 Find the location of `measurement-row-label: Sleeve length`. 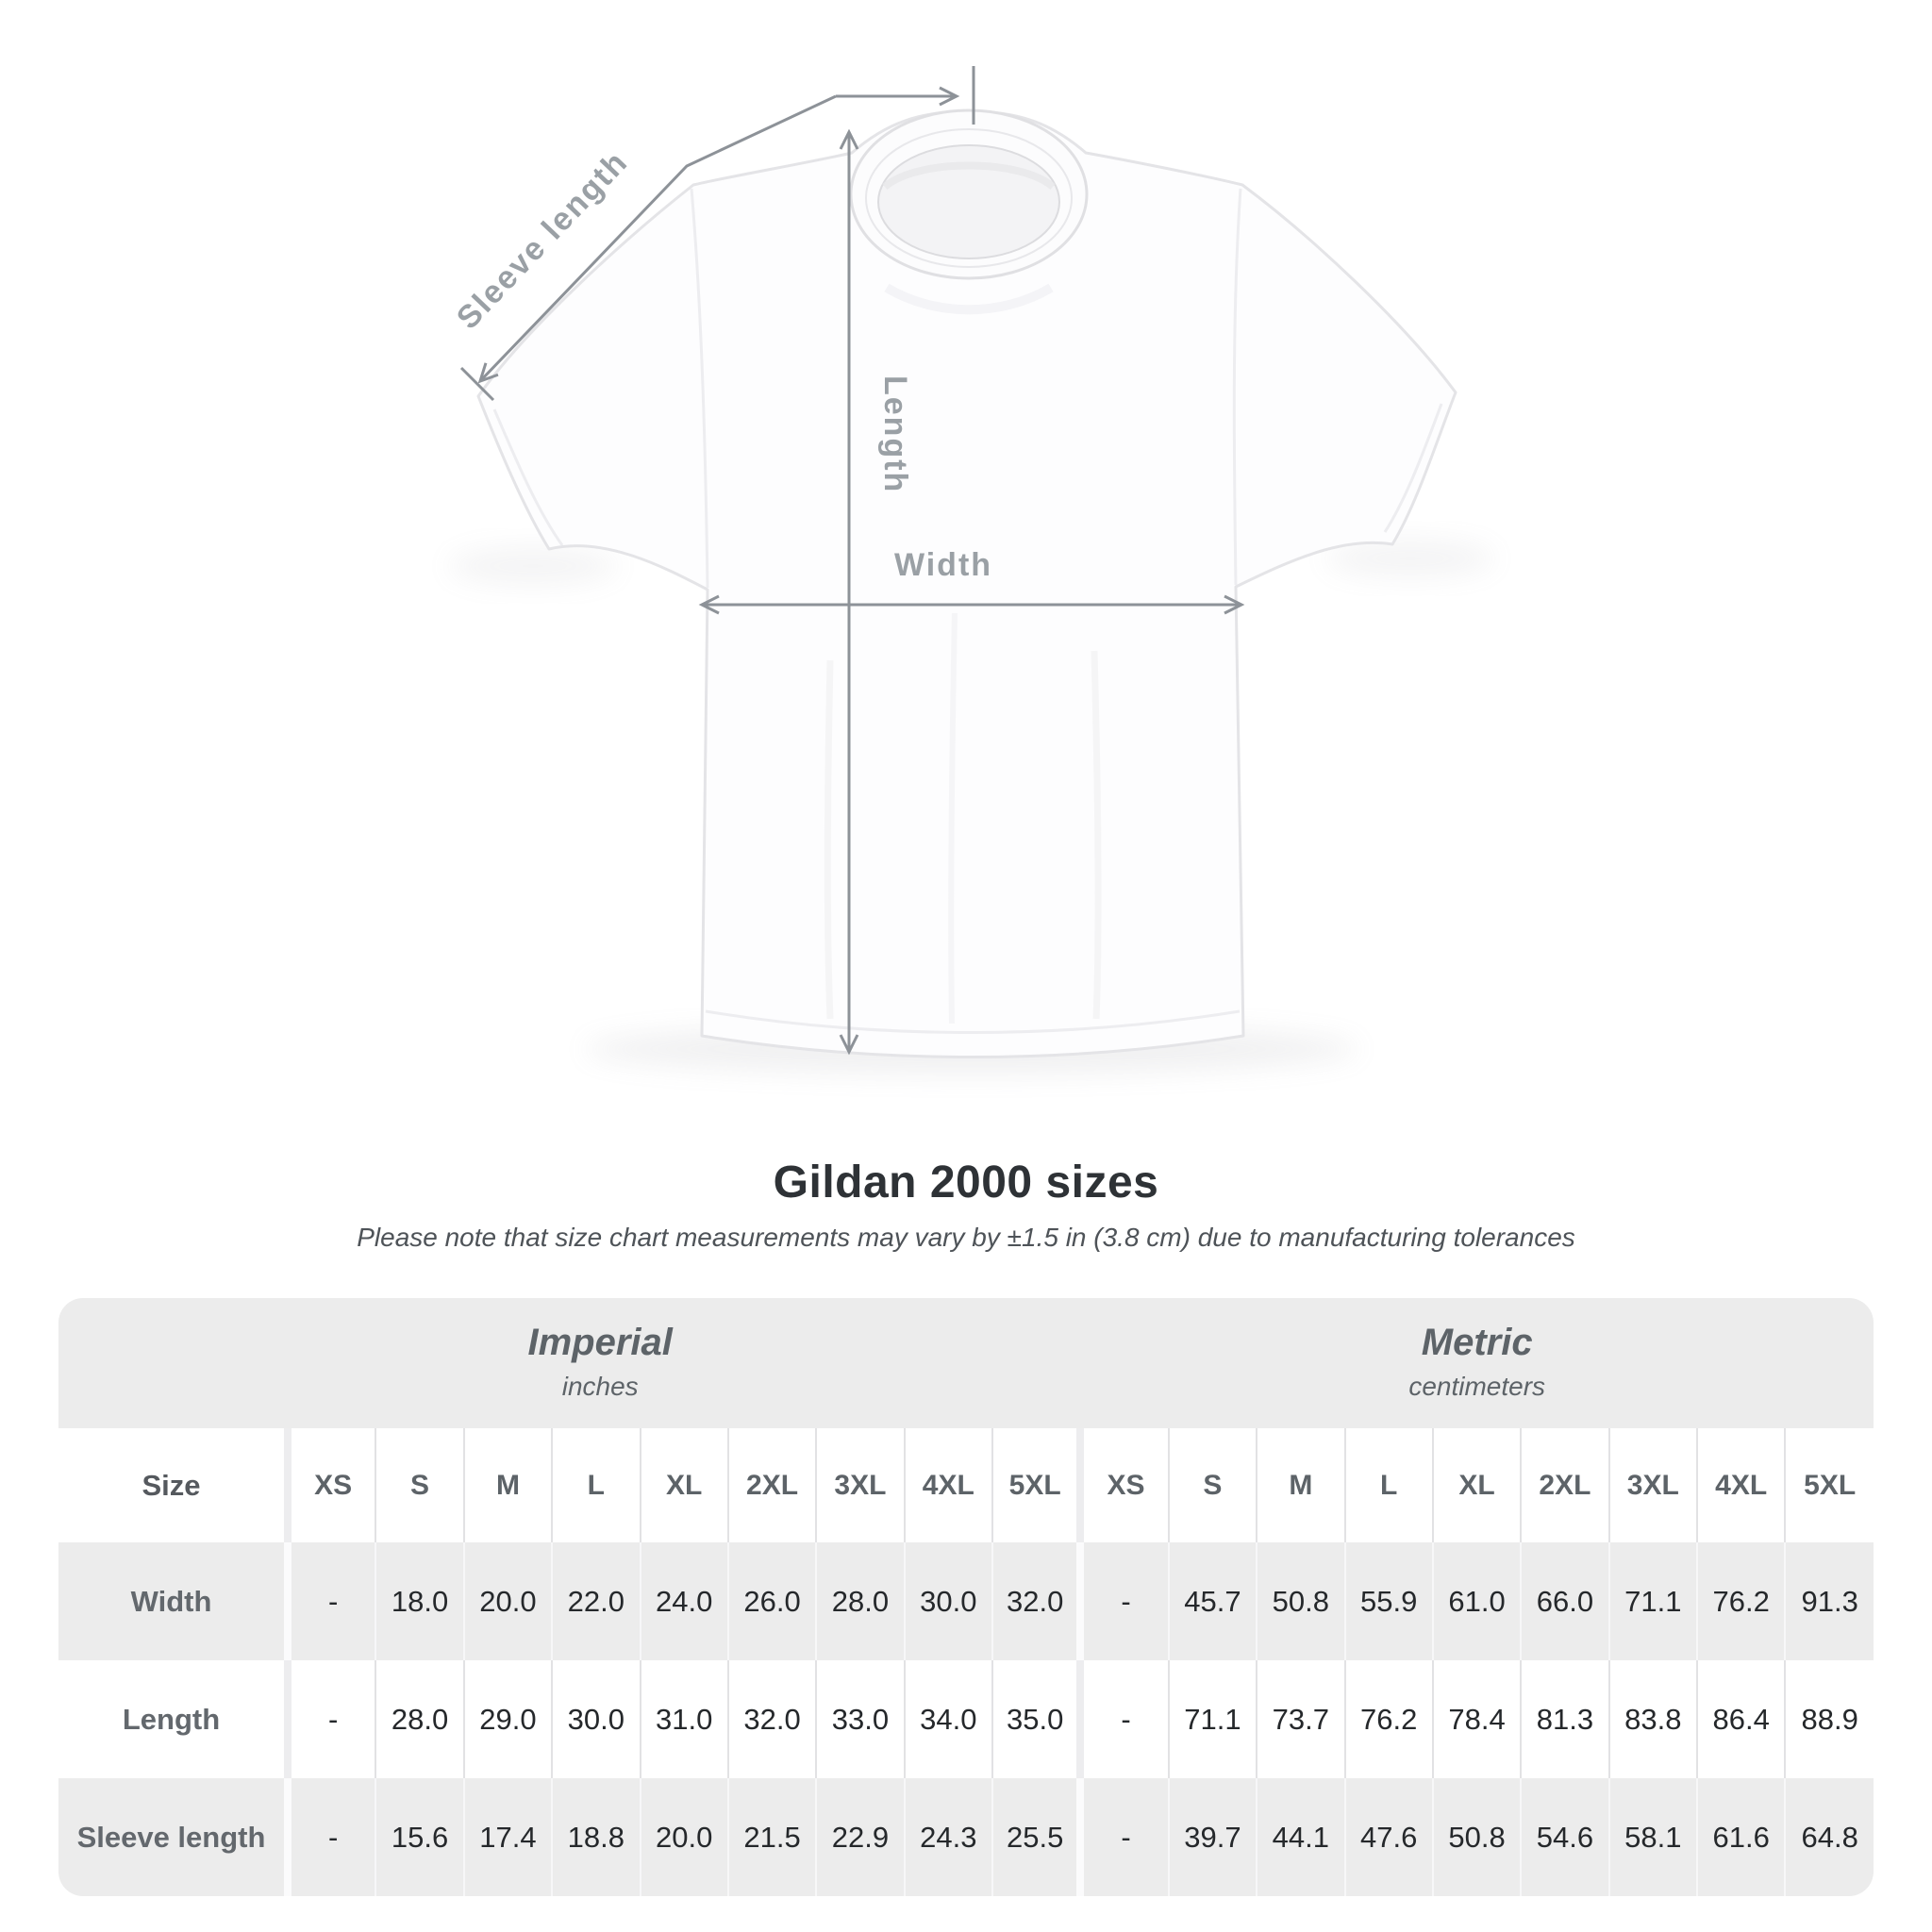

measurement-row-label: Sleeve length is located at coordinates (173, 1837).